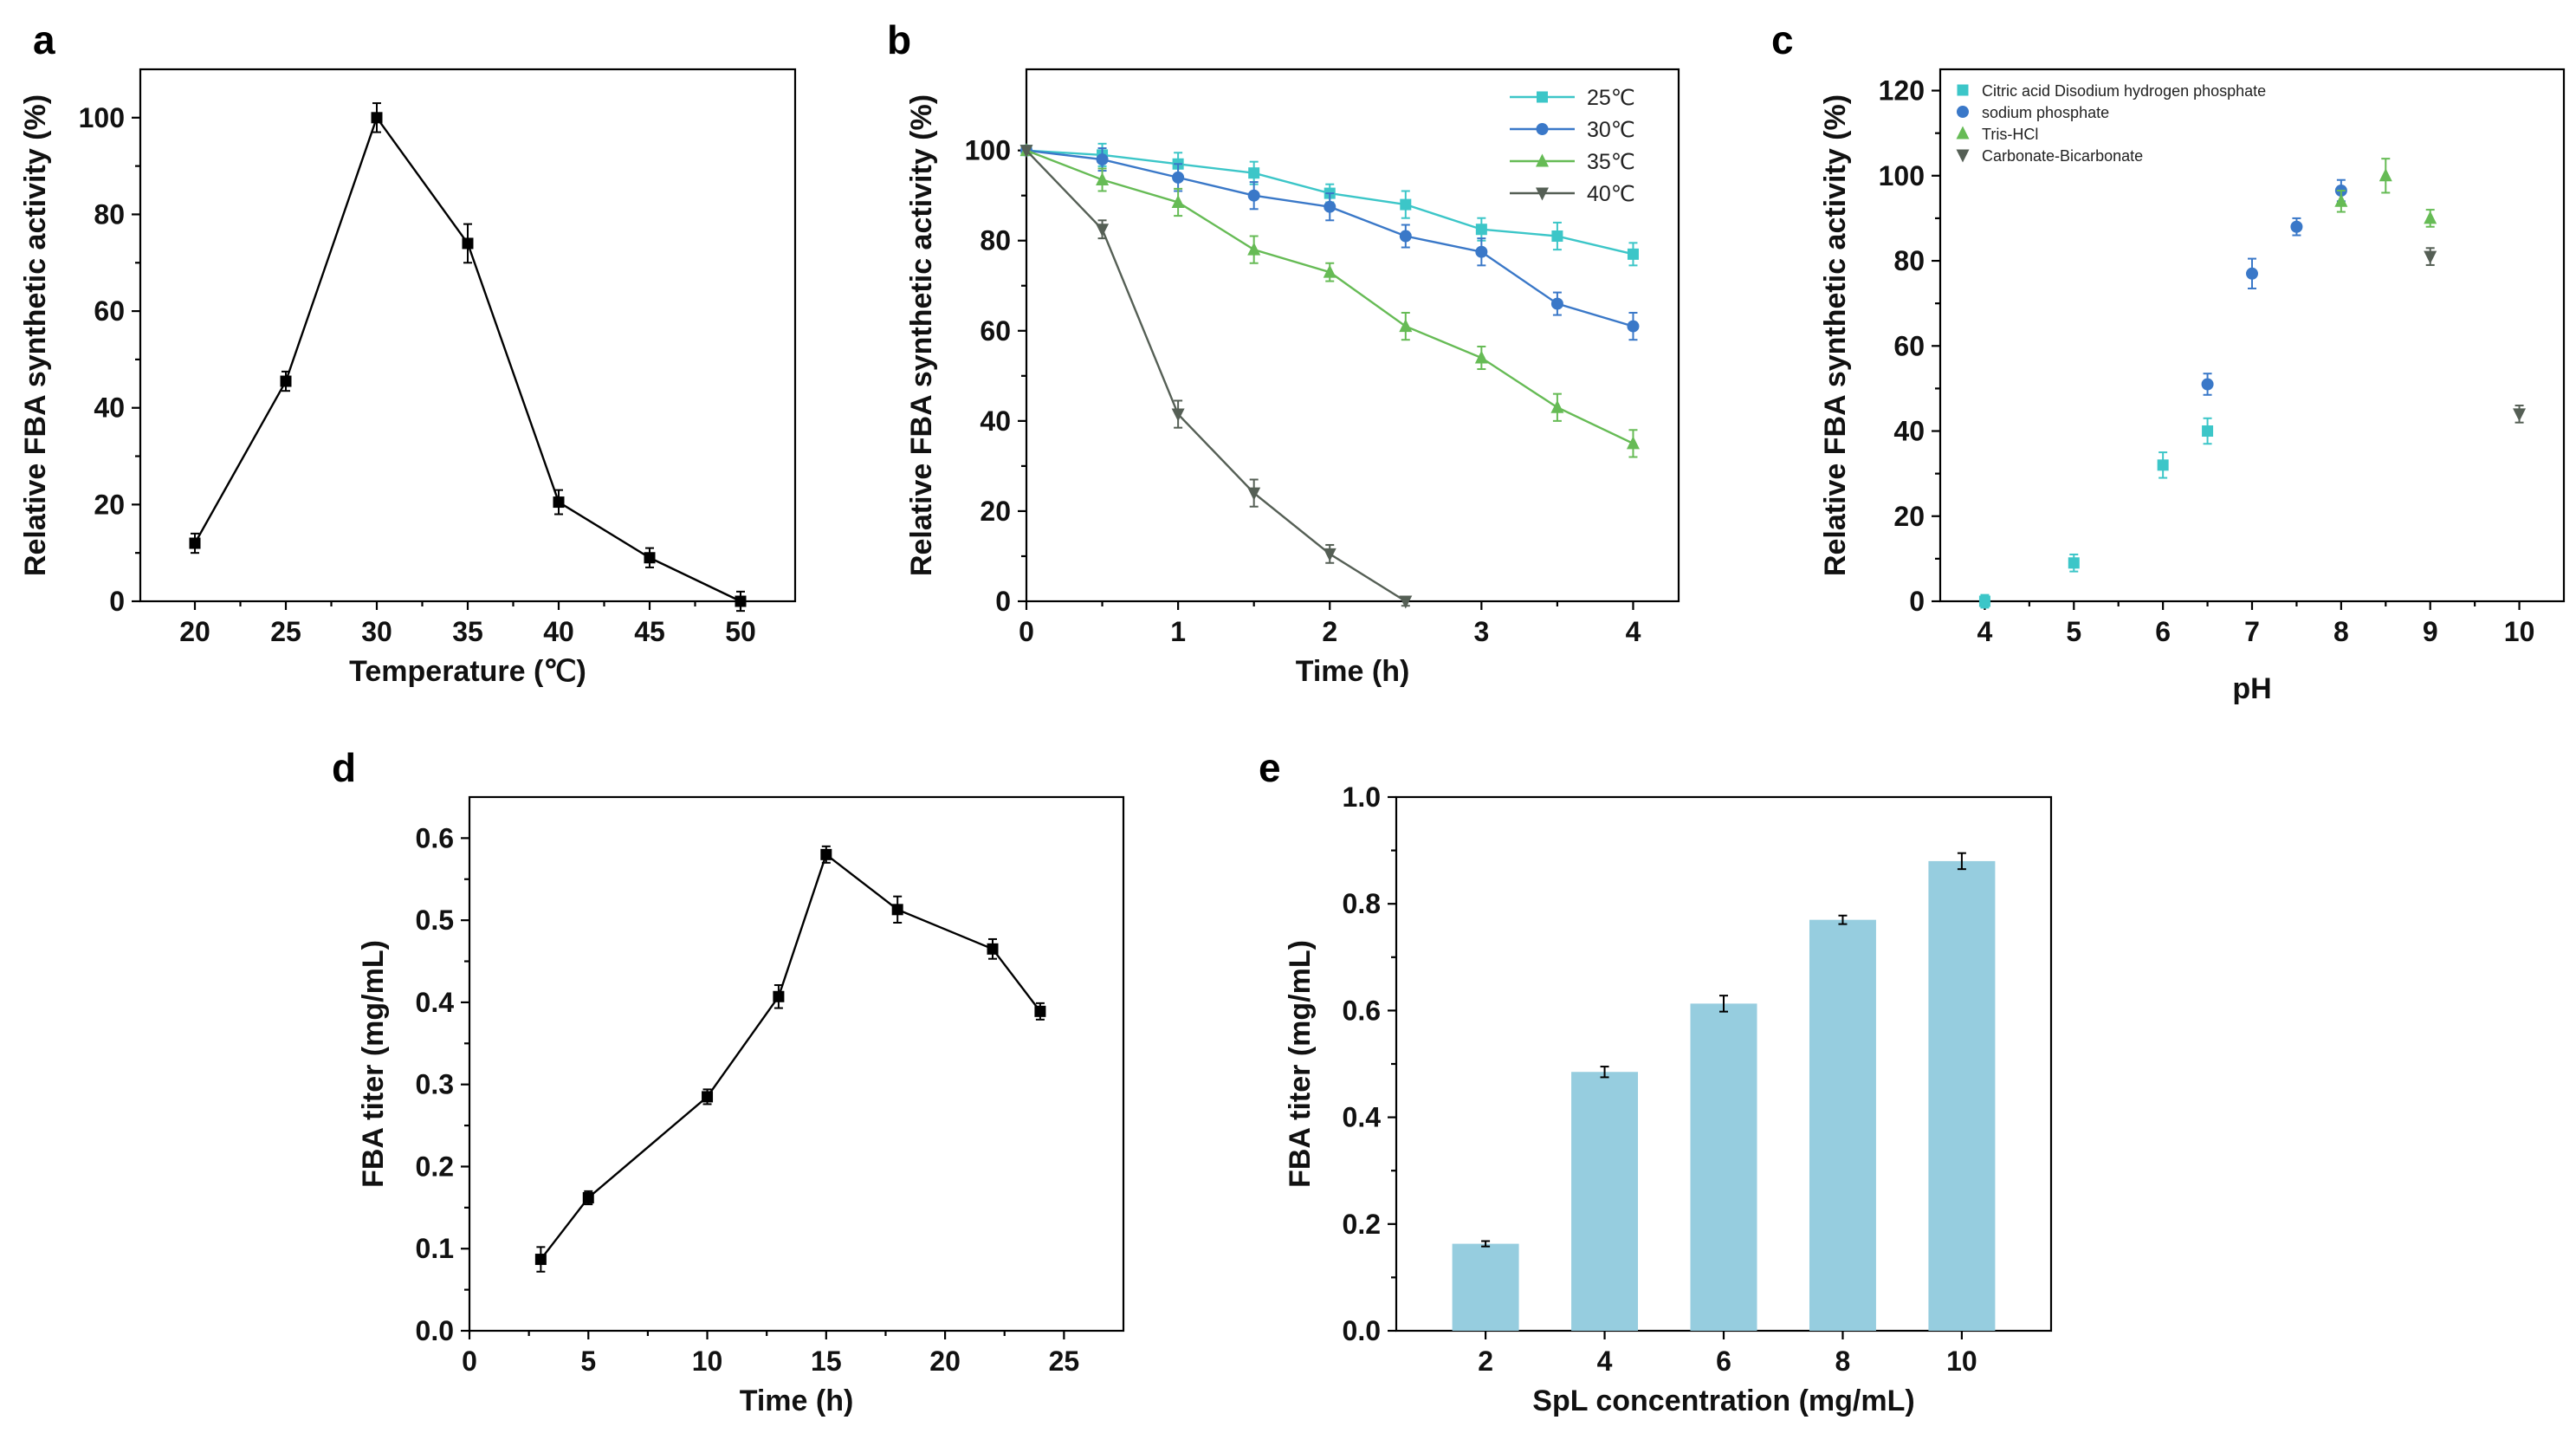 This screenshot has height=1446, width=2576. Describe the element at coordinates (588, 1361) in the screenshot. I see `x-tick-label: 5` at that location.